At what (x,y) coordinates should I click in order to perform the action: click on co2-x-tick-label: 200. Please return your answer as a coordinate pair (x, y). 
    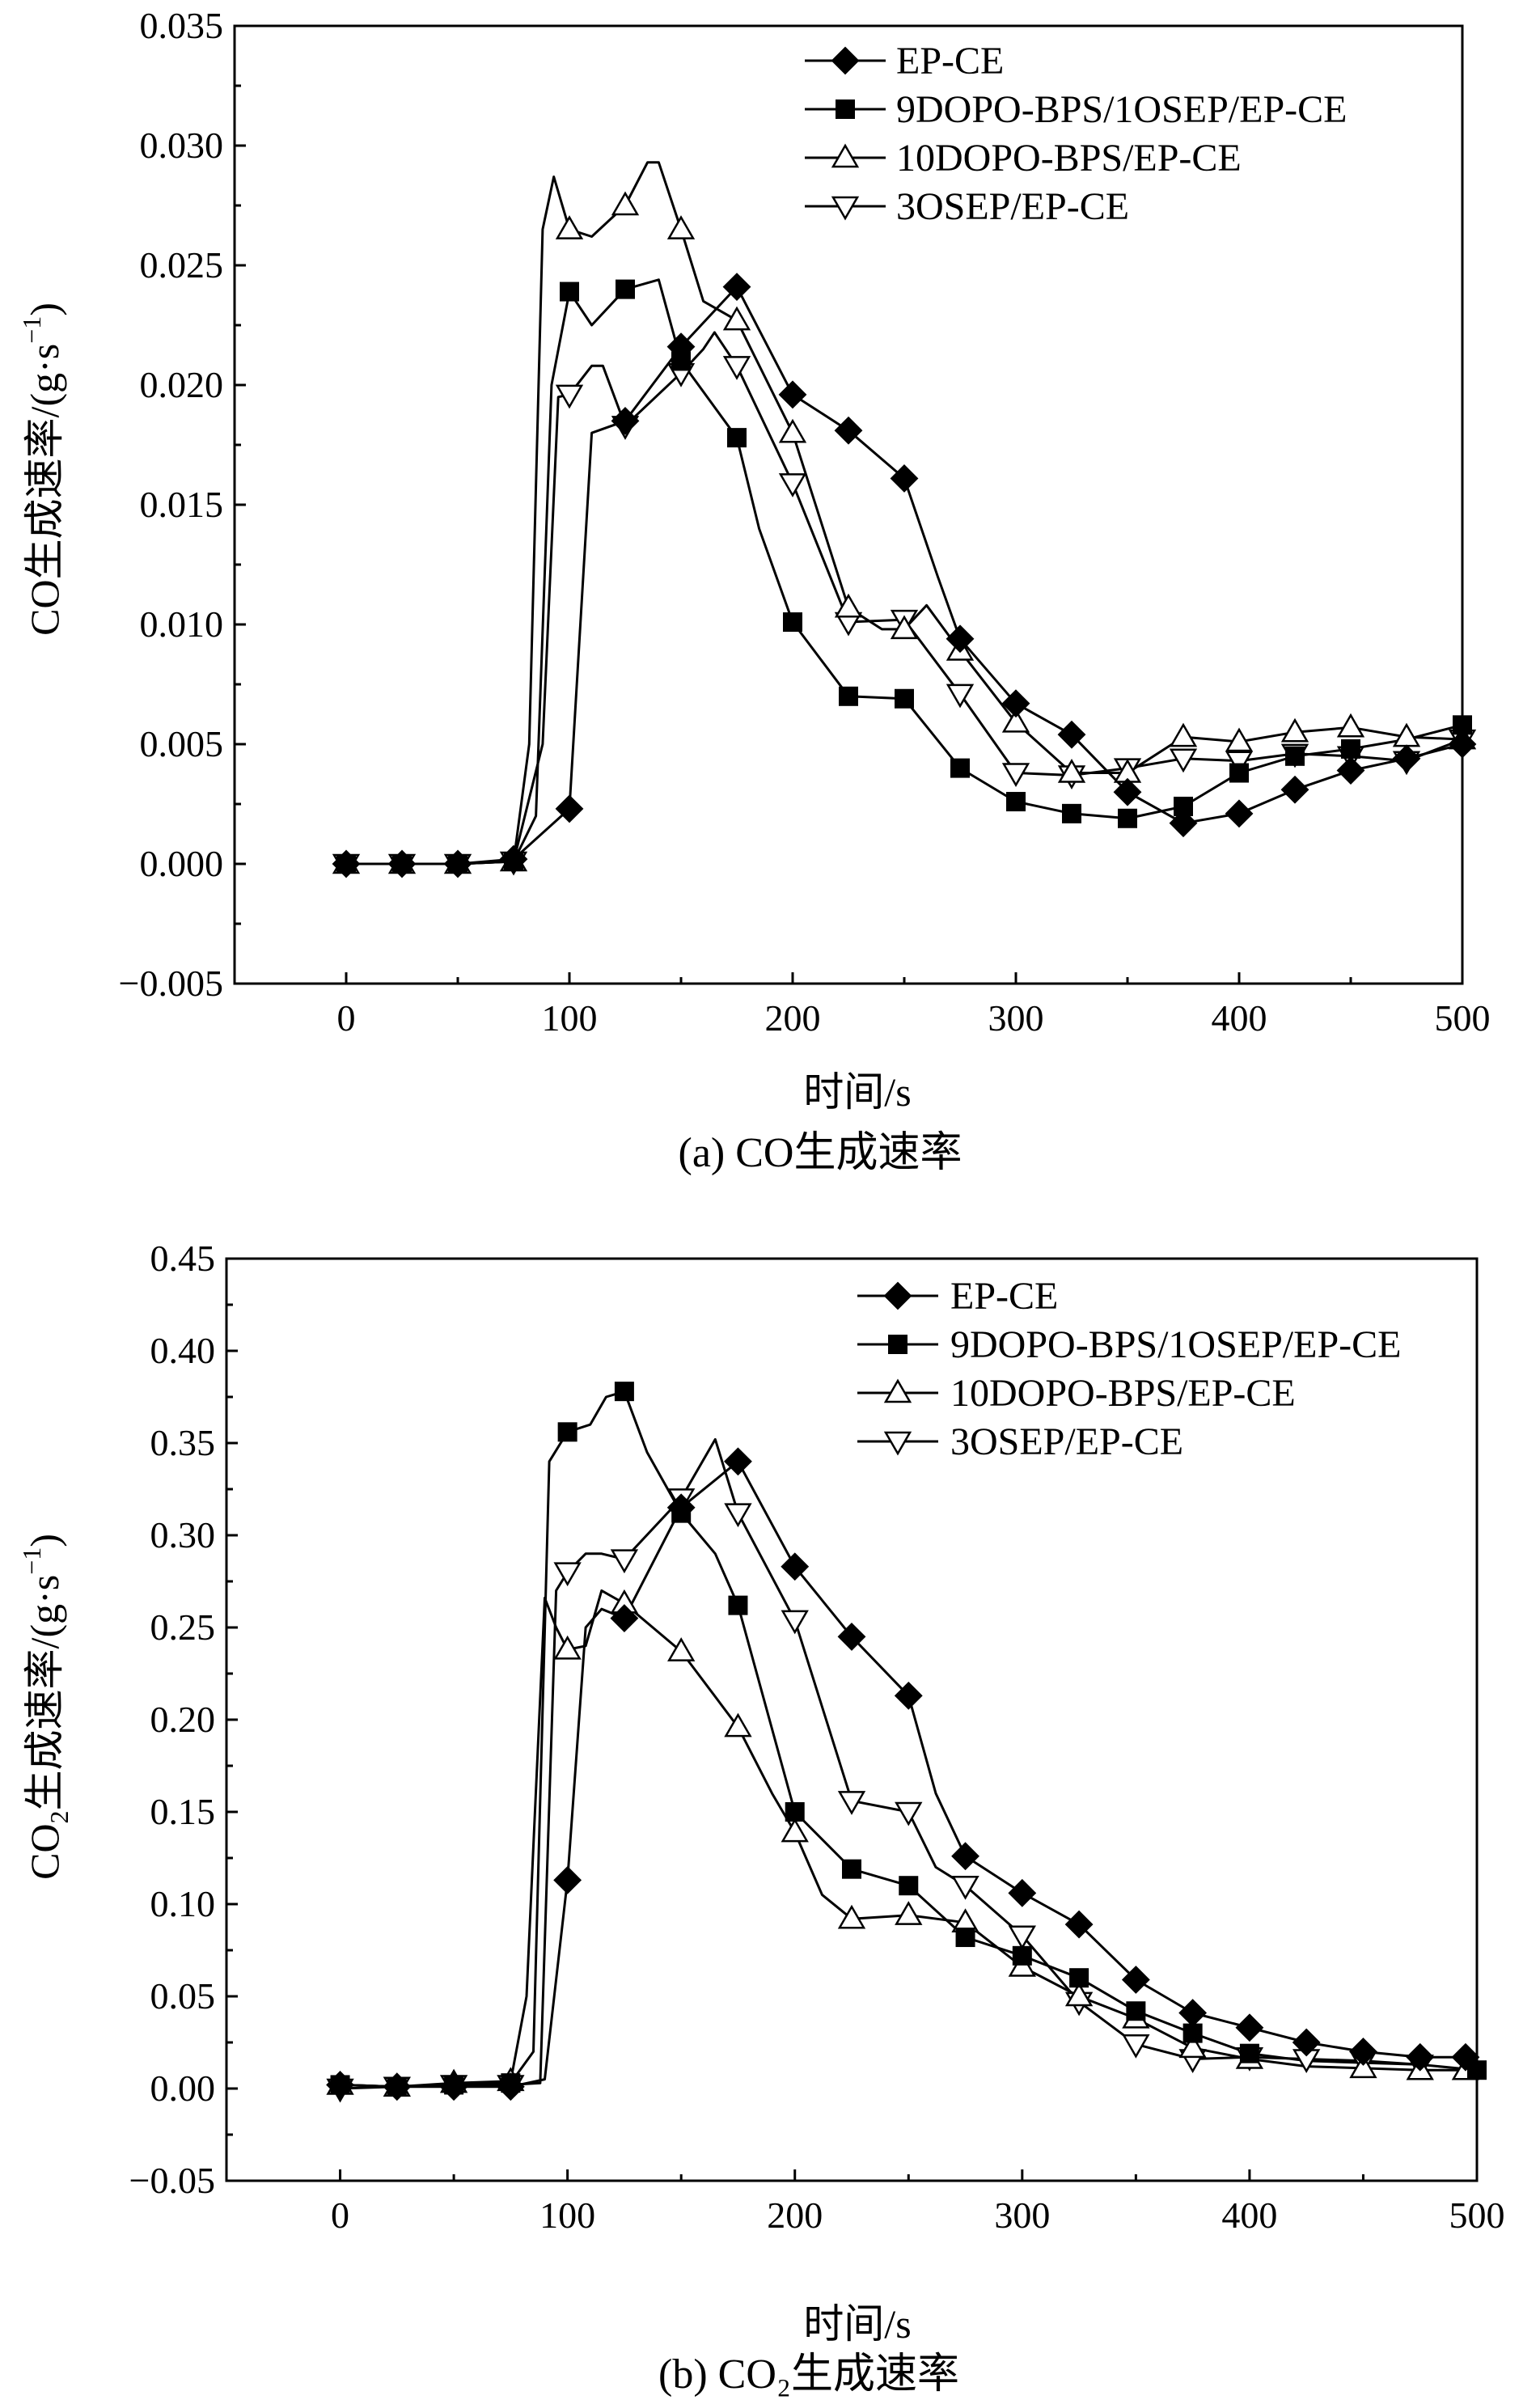
    Looking at the image, I should click on (795, 2215).